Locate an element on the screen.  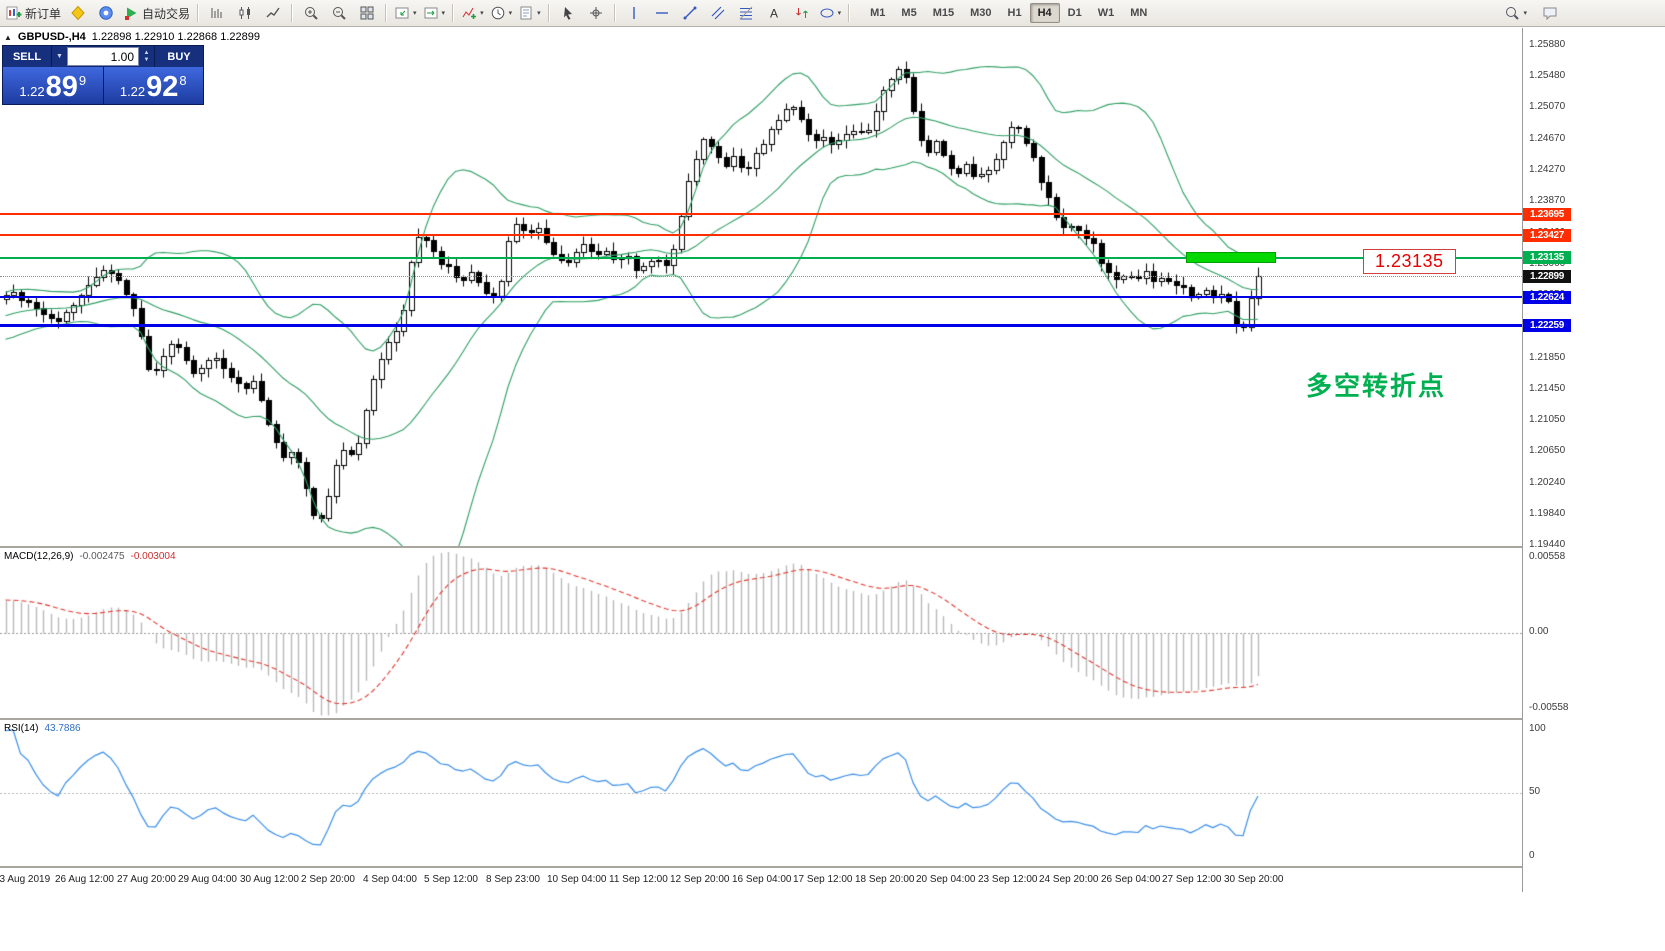
buy-price-button: 1.22 92 8 is located at coordinates (154, 85).